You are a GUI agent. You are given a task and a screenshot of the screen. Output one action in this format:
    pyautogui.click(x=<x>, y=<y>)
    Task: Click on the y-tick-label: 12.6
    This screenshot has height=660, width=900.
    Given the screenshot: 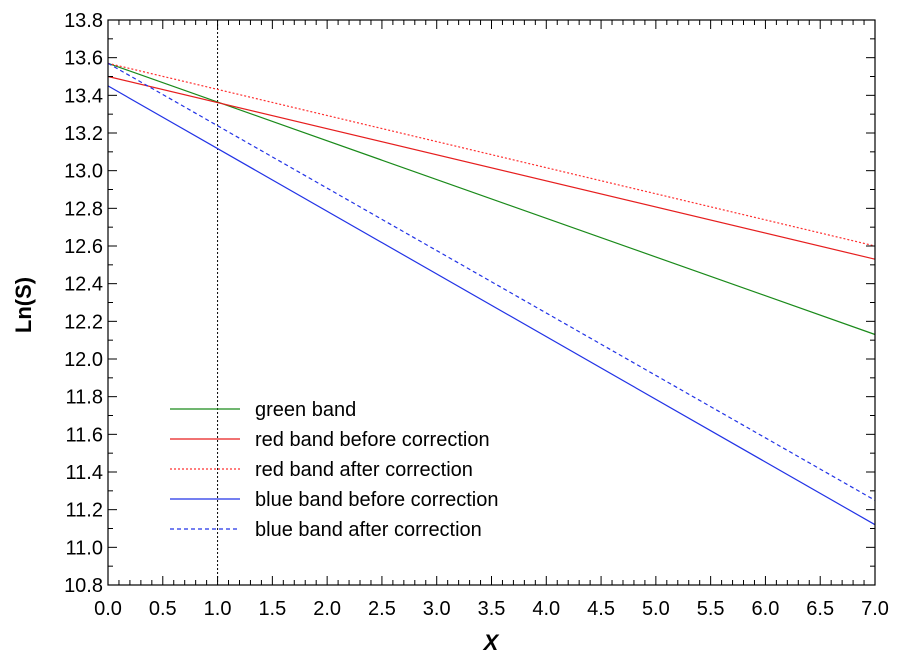 What is the action you would take?
    pyautogui.click(x=83, y=247)
    